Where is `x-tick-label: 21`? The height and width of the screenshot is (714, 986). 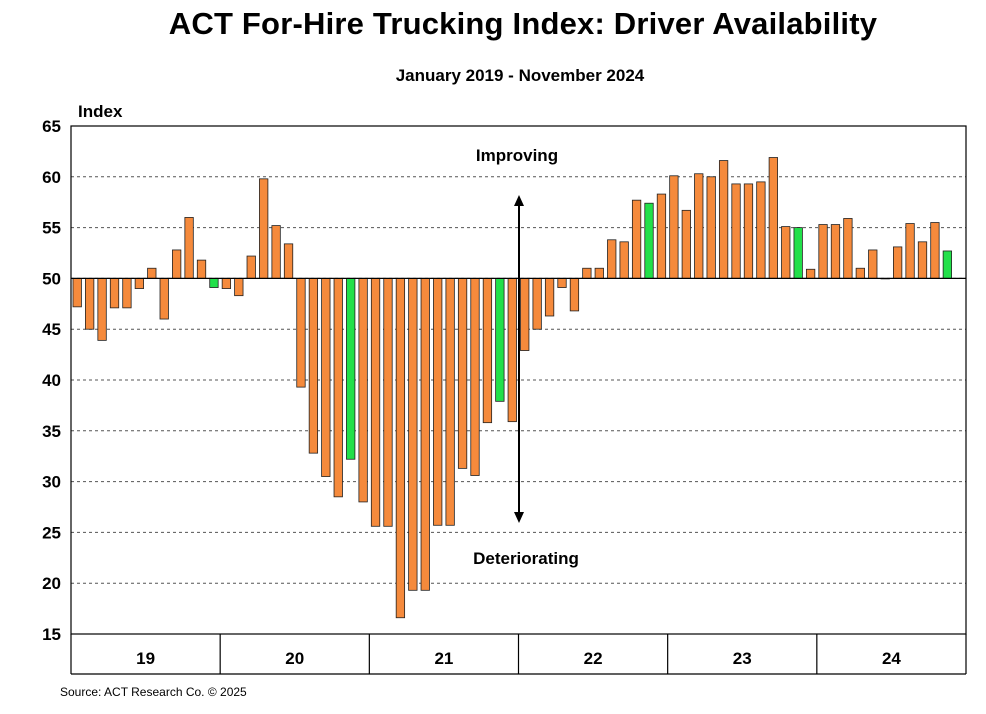
x-tick-label: 21 is located at coordinates (443, 658).